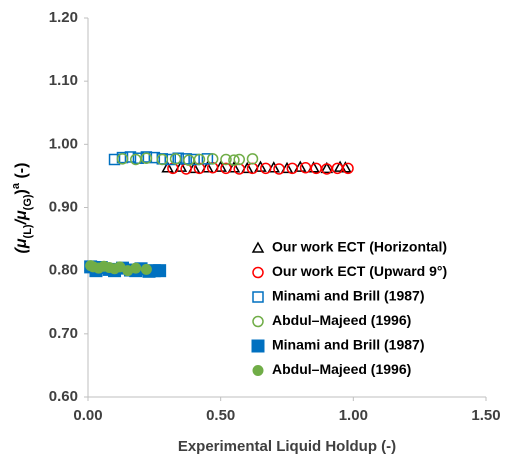  I want to click on y-tick-label: 0.90, so click(63, 206).